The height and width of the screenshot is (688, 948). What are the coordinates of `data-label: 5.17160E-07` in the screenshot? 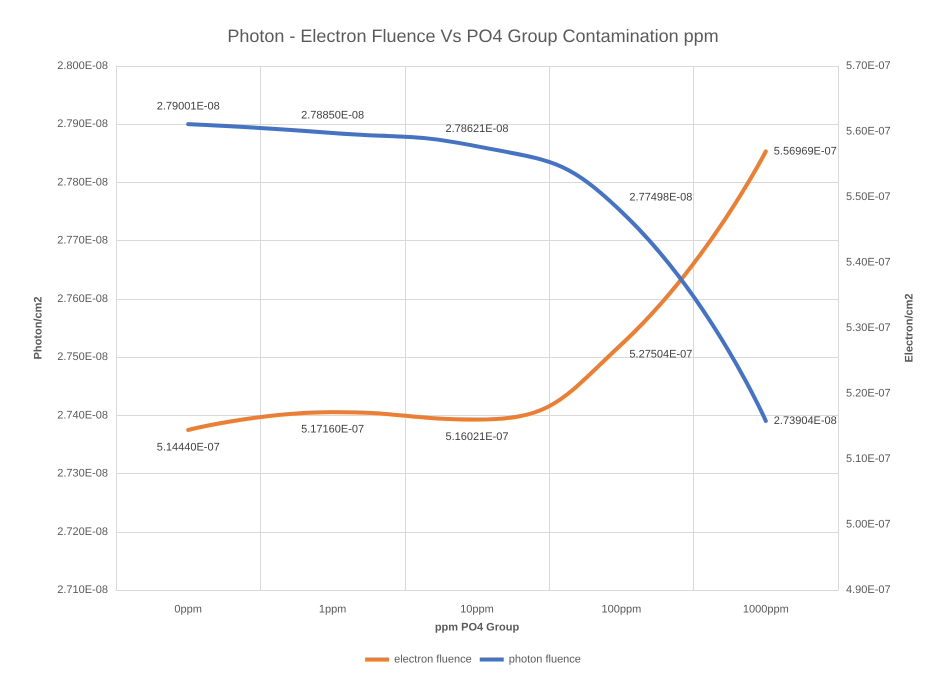 It's located at (332, 430).